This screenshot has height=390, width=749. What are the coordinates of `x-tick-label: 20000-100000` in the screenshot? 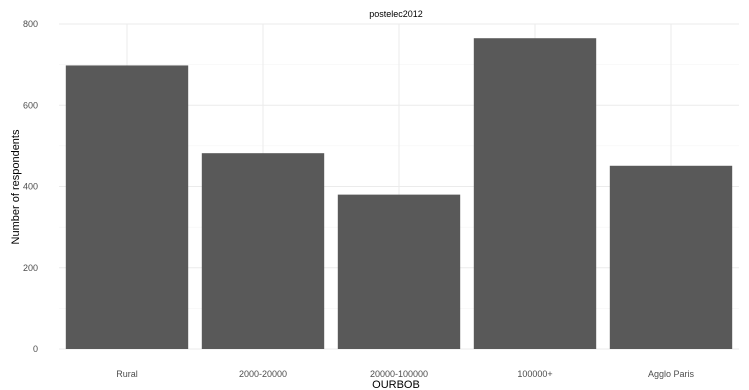 It's located at (399, 374).